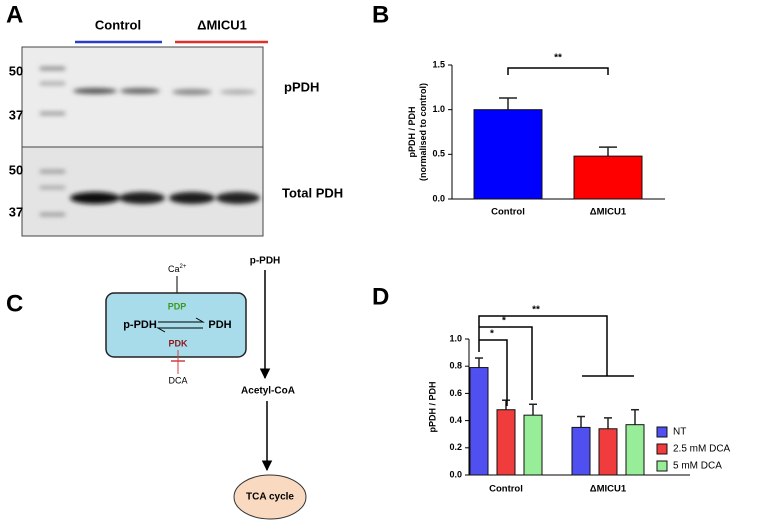 The width and height of the screenshot is (759, 528). I want to click on y-tick-label: 0.4, so click(455, 420).